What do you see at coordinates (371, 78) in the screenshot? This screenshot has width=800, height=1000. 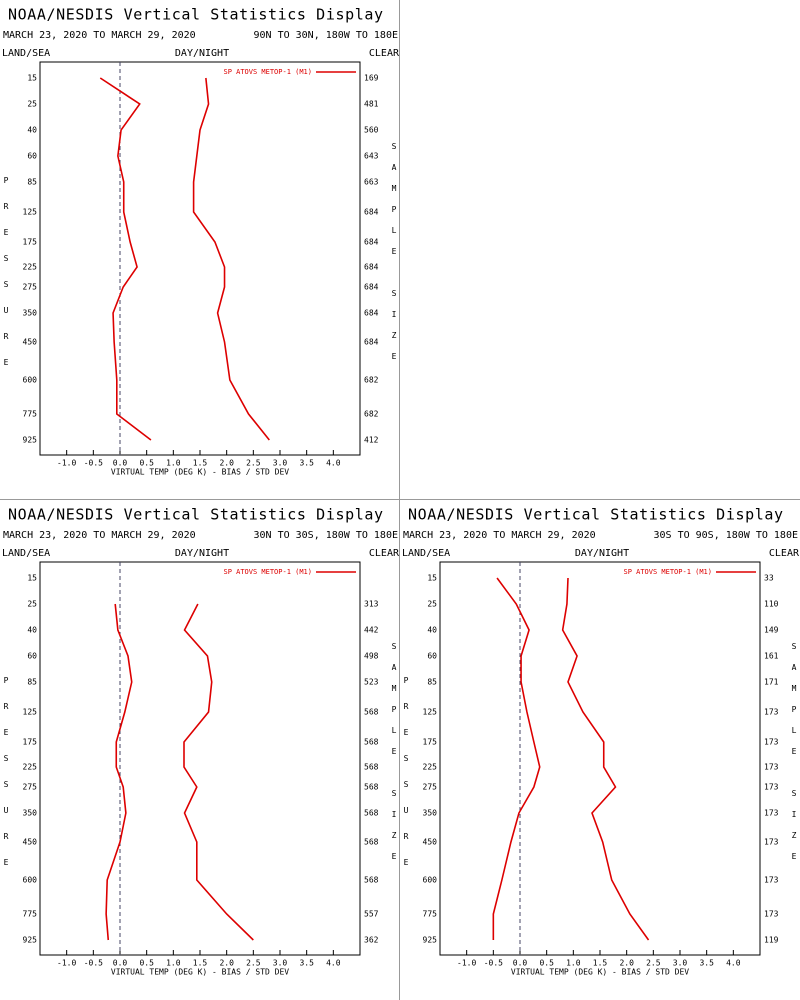 I see `sample-size: 169` at bounding box center [371, 78].